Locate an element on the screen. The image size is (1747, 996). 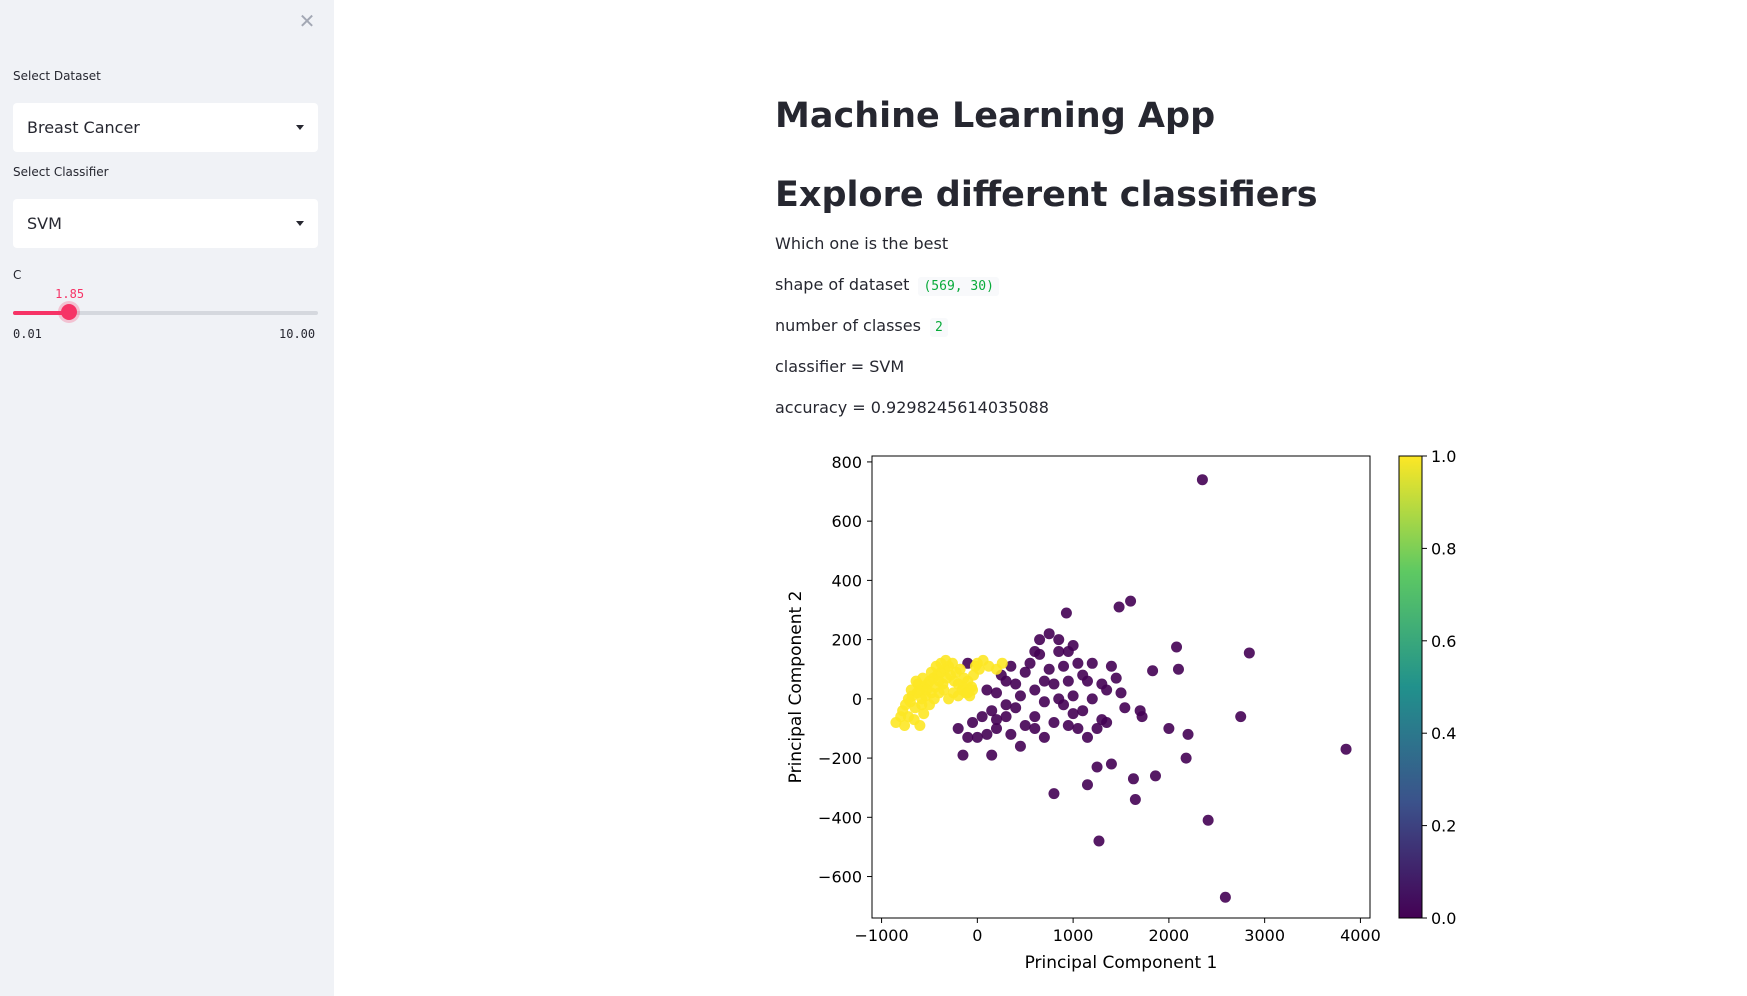
y-axis-label: Principal Component 2 is located at coordinates (796, 687).